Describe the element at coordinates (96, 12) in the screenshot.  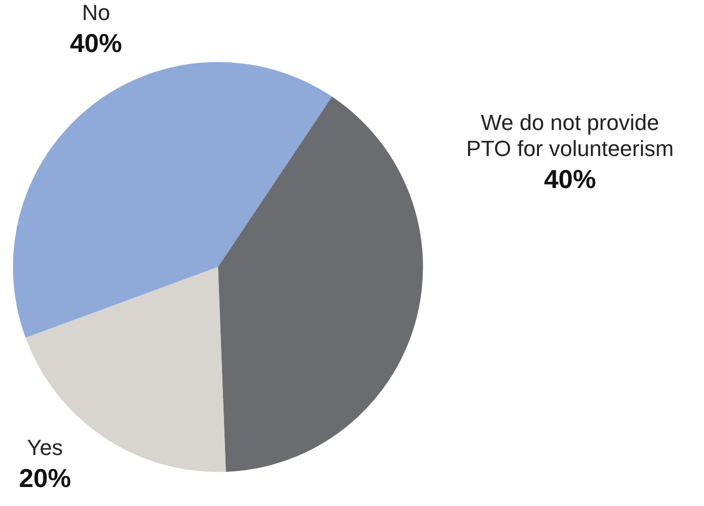
I see `slice-label: No` at that location.